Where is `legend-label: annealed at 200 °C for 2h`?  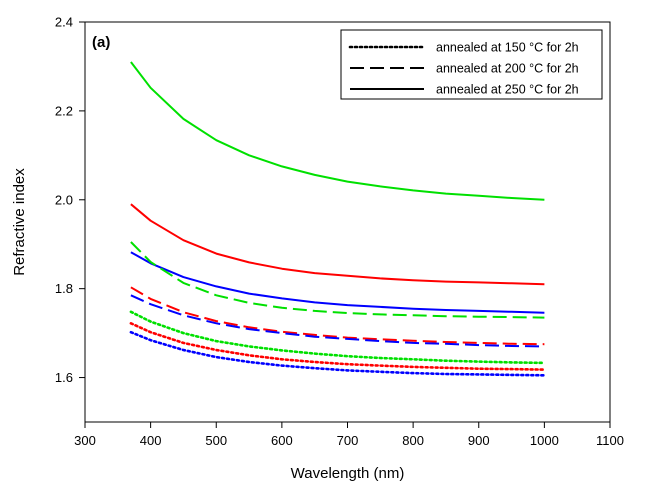
legend-label: annealed at 200 °C for 2h is located at coordinates (507, 69).